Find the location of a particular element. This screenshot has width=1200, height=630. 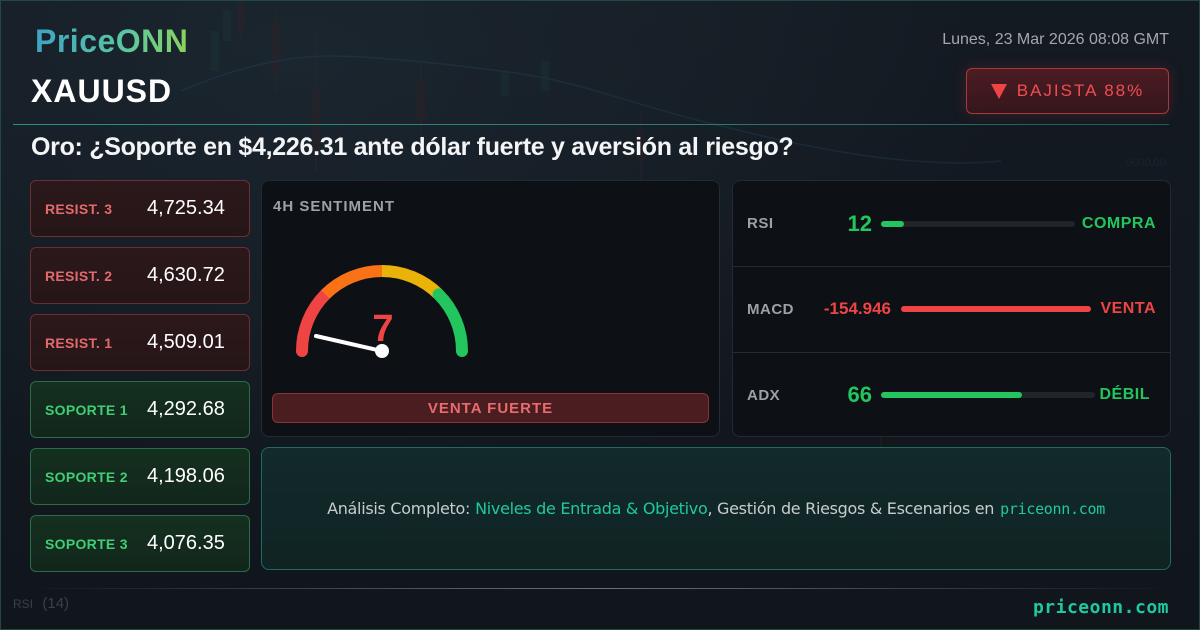

indicator-signal: DÉBIL is located at coordinates (1124, 394).